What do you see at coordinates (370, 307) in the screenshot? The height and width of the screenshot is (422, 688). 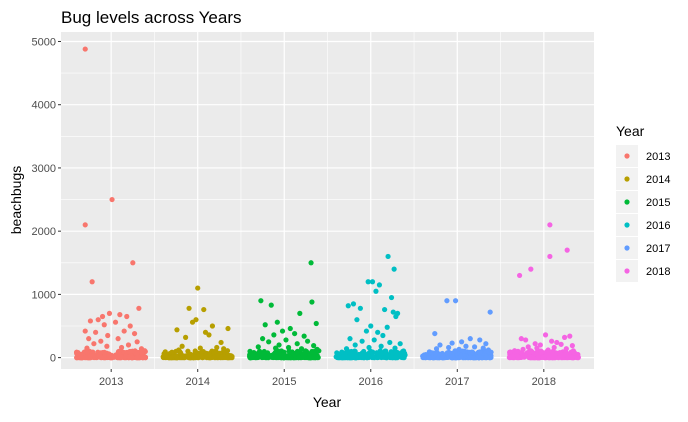 I see `series-2016` at bounding box center [370, 307].